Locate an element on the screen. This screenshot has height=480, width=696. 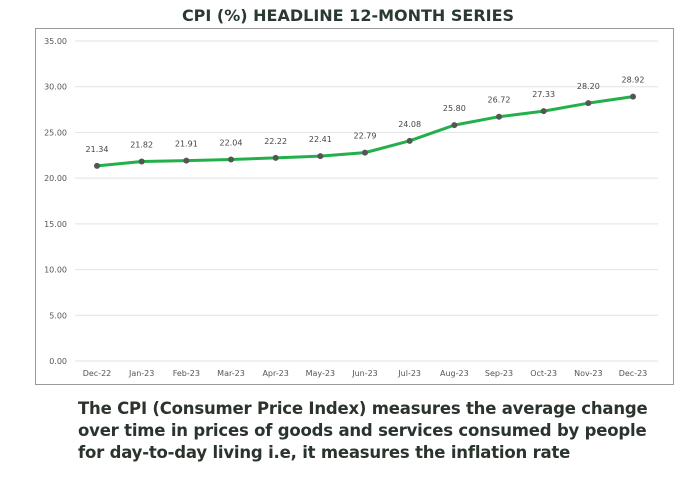
y-tick-label: 10.00 is located at coordinates (55, 270).